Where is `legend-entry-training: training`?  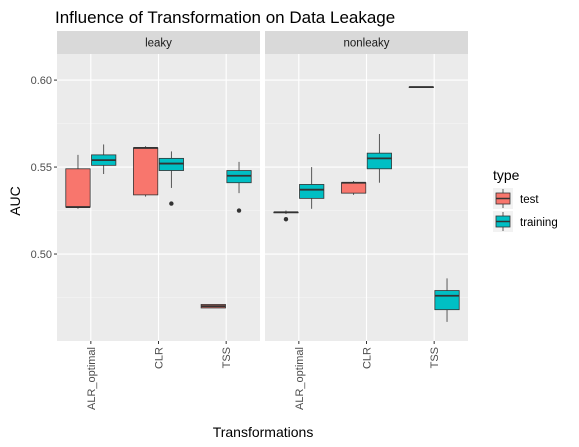
legend-entry-training: training is located at coordinates (525, 221).